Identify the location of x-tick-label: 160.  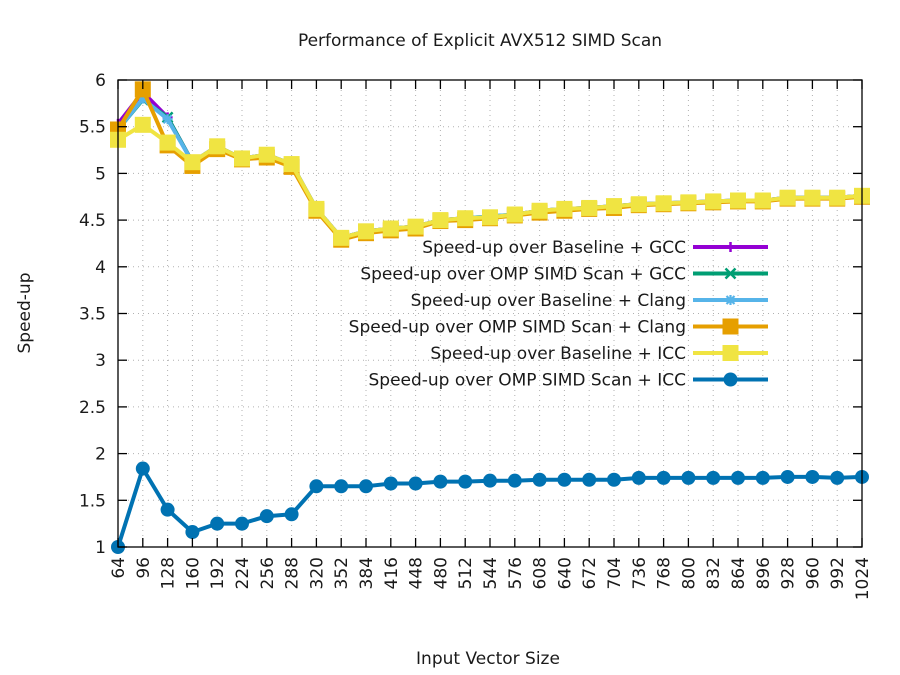
(193, 573).